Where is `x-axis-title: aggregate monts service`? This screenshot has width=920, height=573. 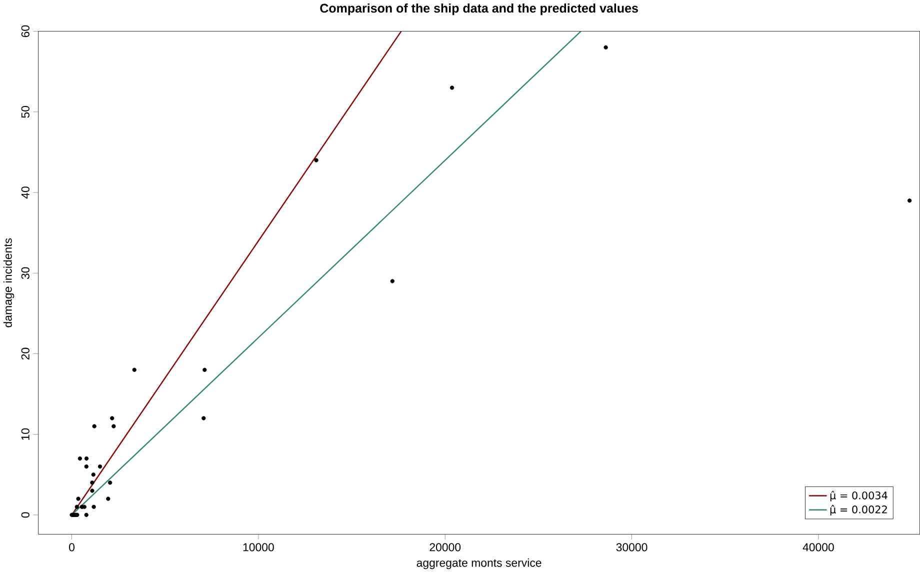 x-axis-title: aggregate monts service is located at coordinates (479, 564).